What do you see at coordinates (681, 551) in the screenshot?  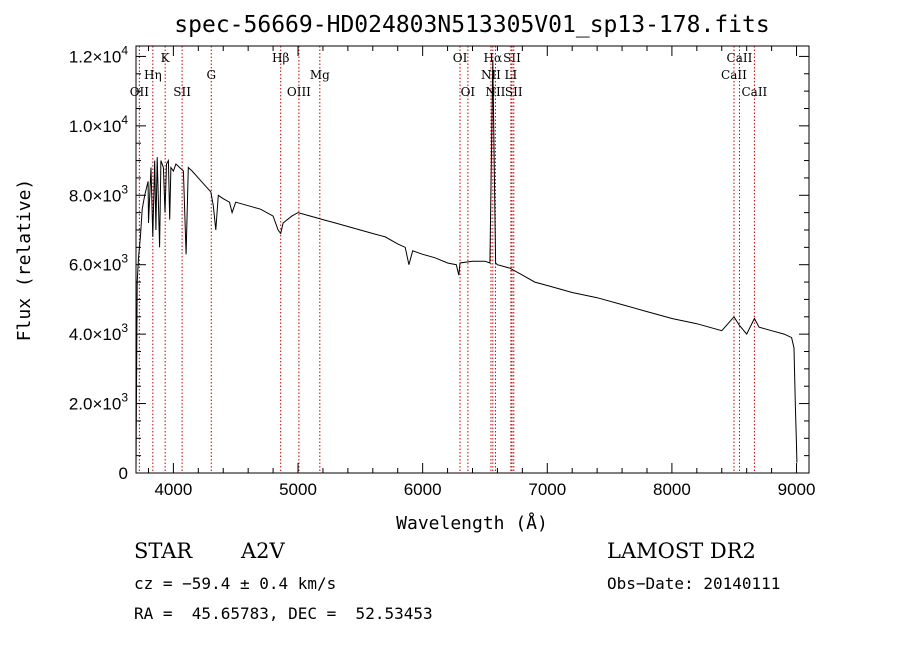 I see `survey-name: LAMOST DR2` at bounding box center [681, 551].